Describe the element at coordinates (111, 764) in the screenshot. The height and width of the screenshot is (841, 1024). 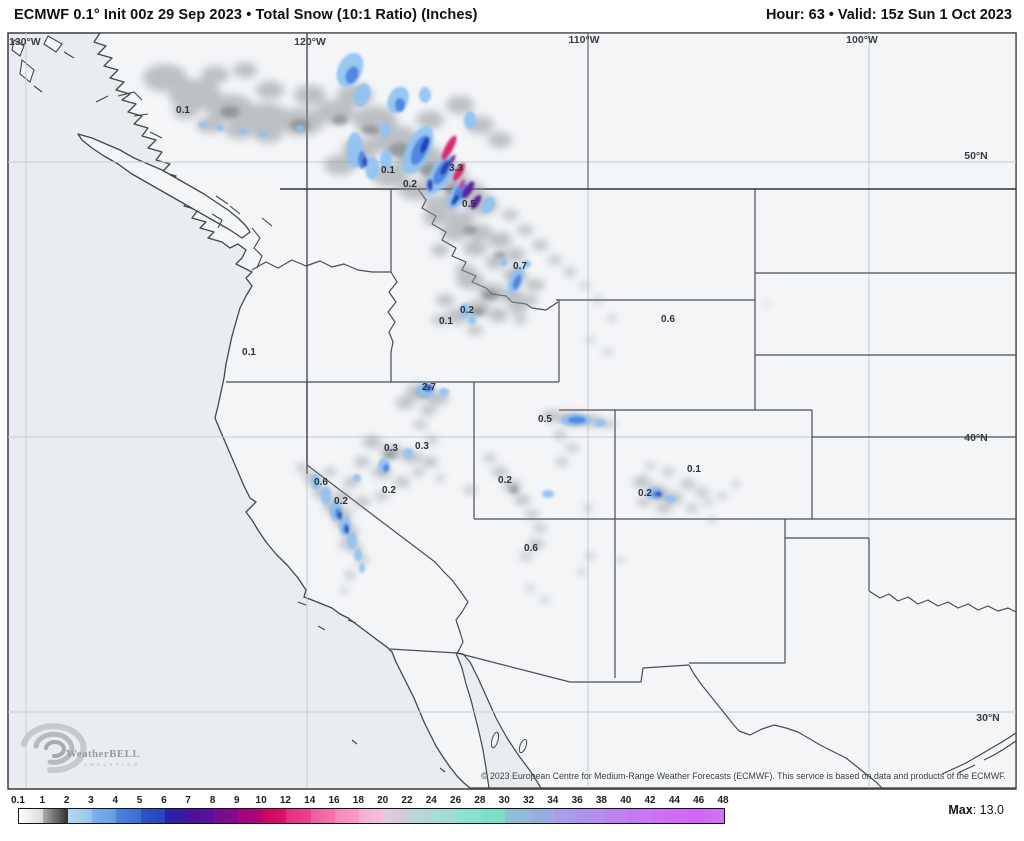
I see `logo-subtitle: A N A L Y T I C S` at that location.